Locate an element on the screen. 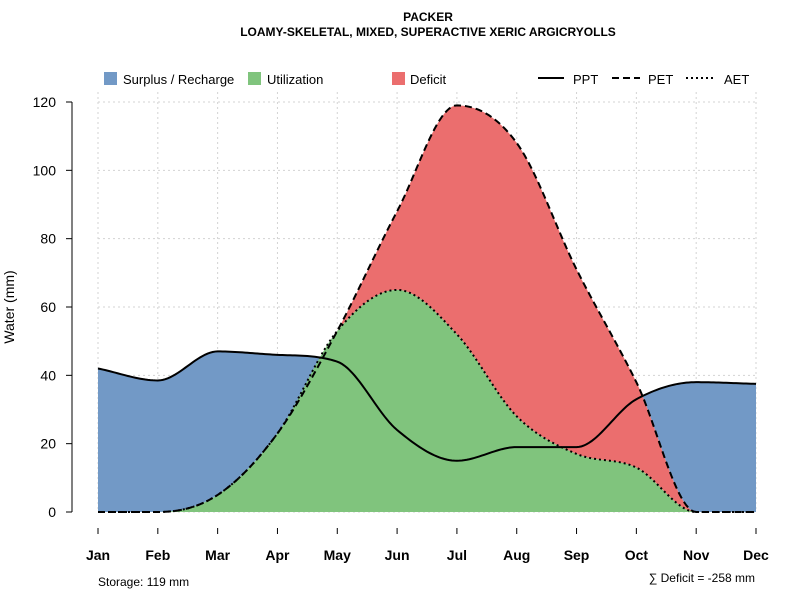 This screenshot has height=600, width=800. y-tick-label: 120 is located at coordinates (45, 102).